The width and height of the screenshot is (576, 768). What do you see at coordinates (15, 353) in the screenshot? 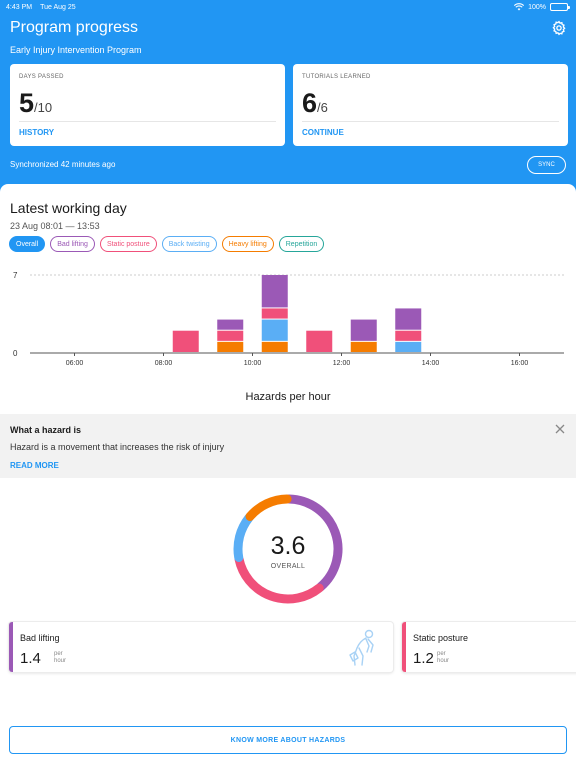
I see `chart-y-tick-label: 0` at bounding box center [15, 353].